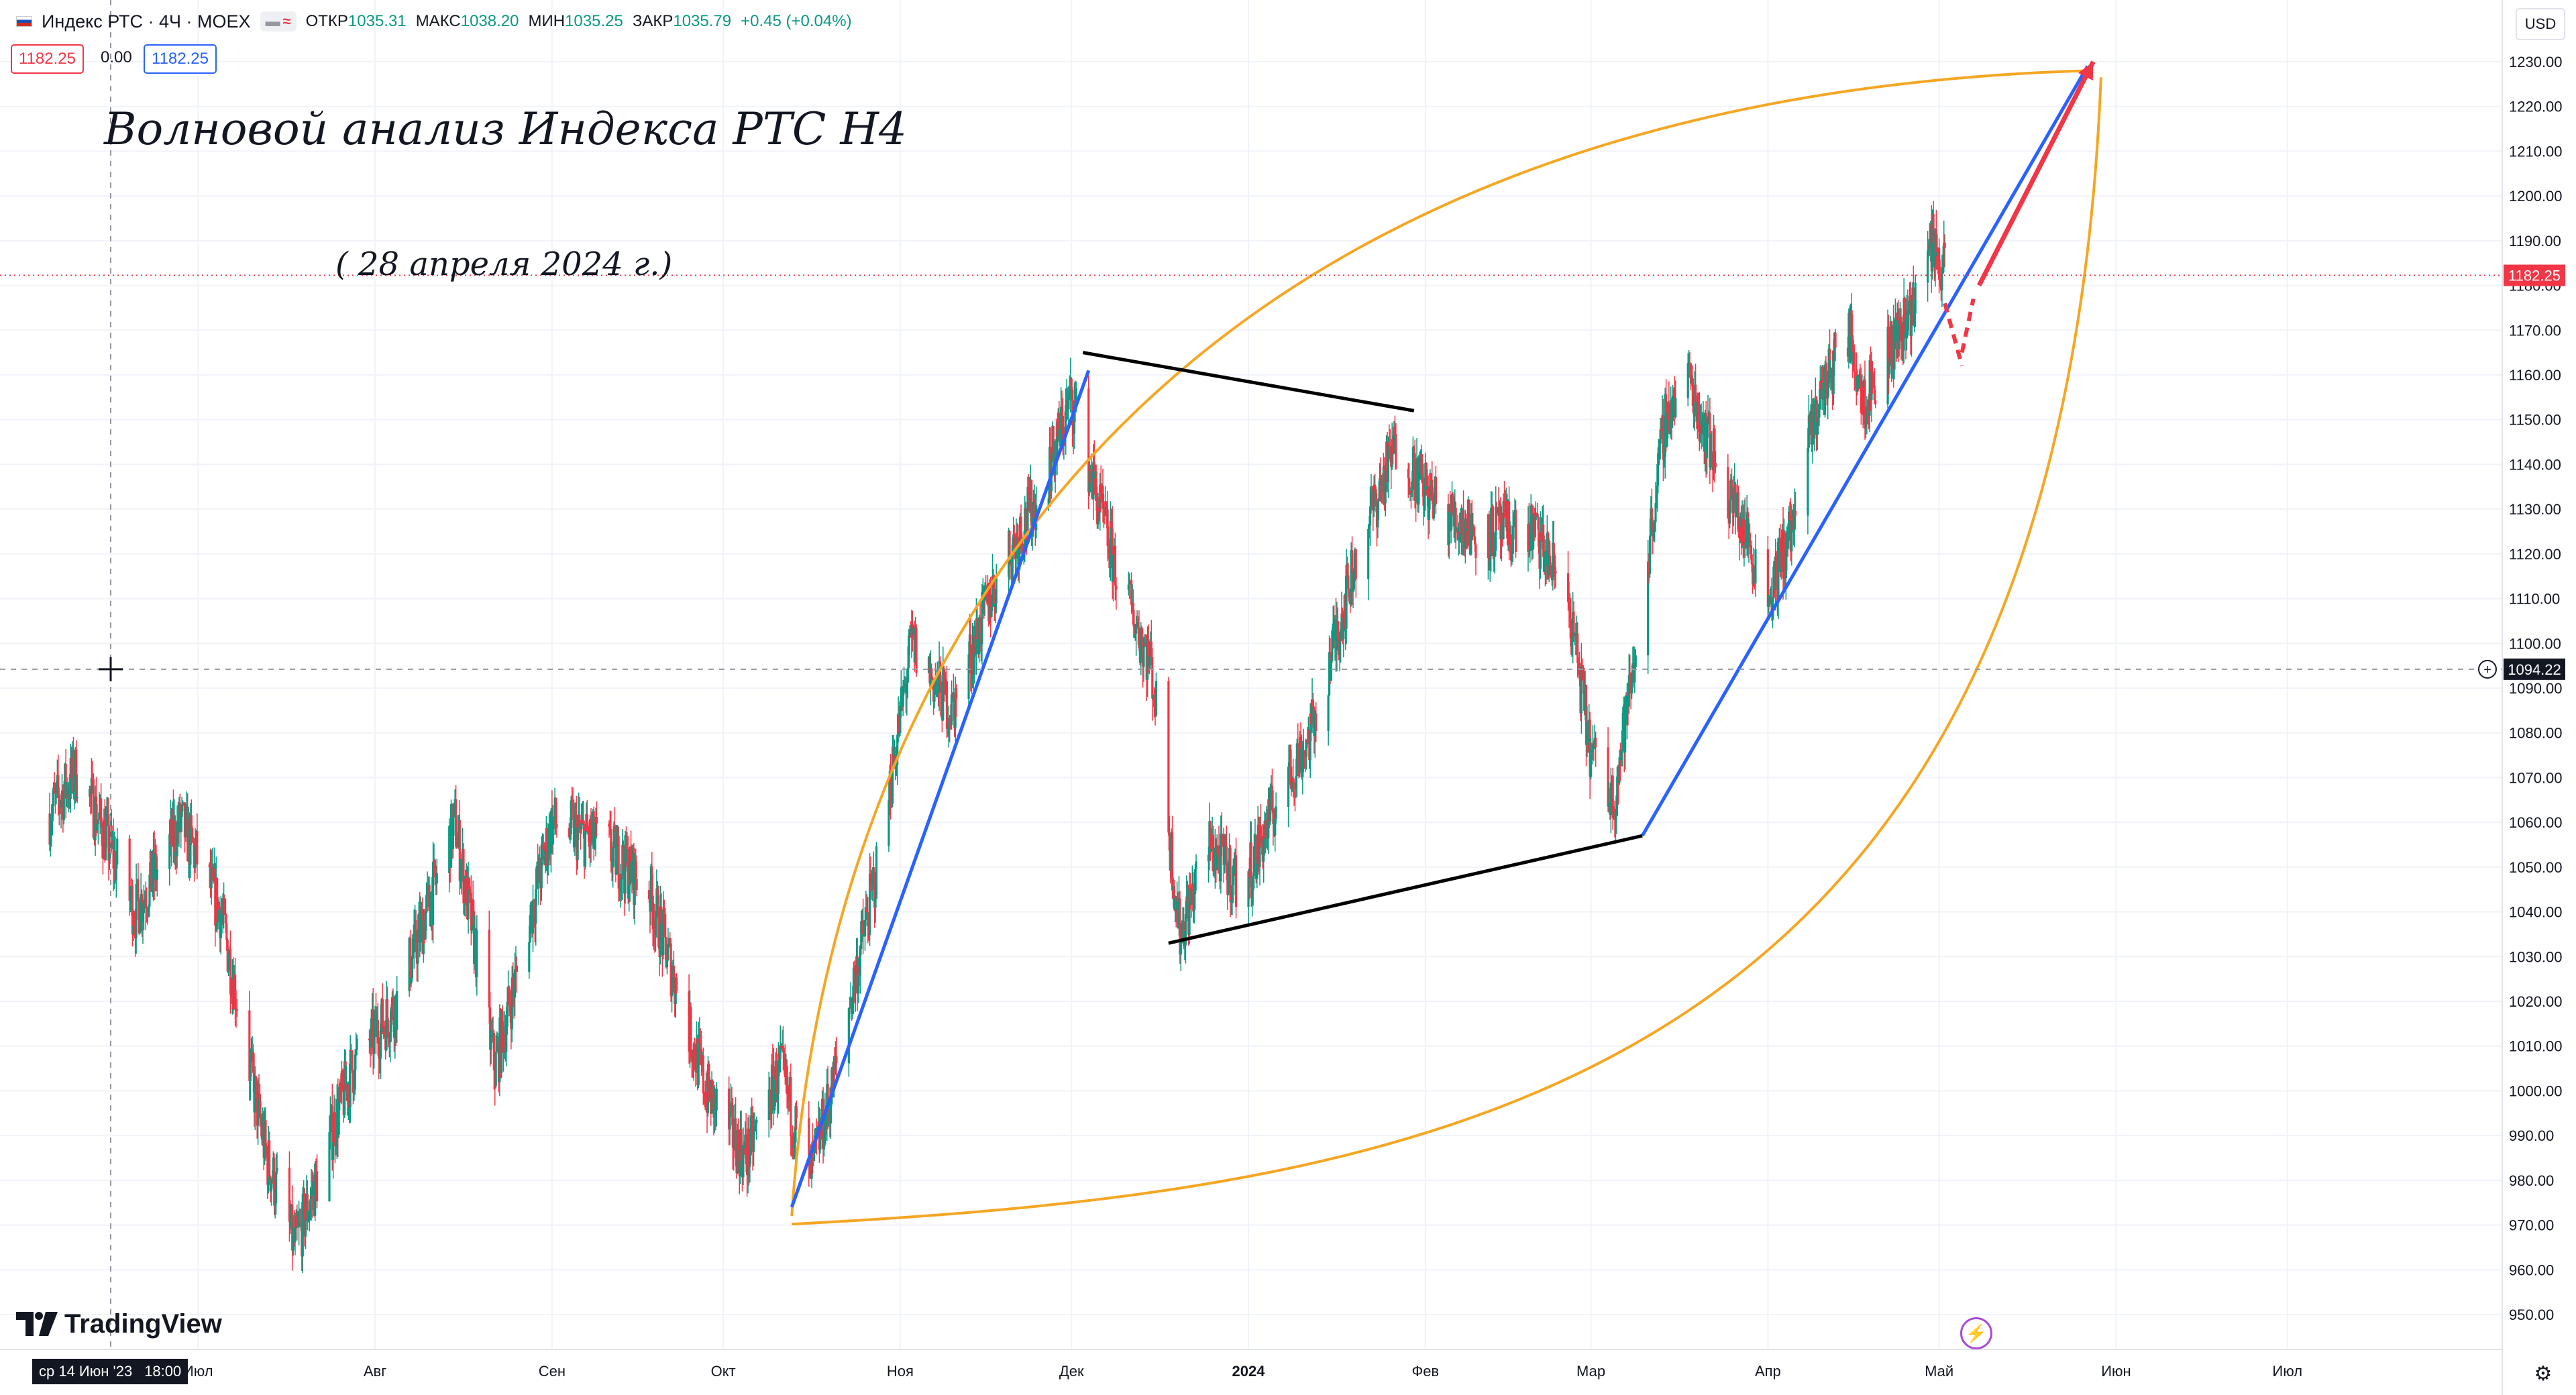 This screenshot has width=2576, height=1395. What do you see at coordinates (119, 1324) in the screenshot?
I see `tradingview-logo: TradingView` at bounding box center [119, 1324].